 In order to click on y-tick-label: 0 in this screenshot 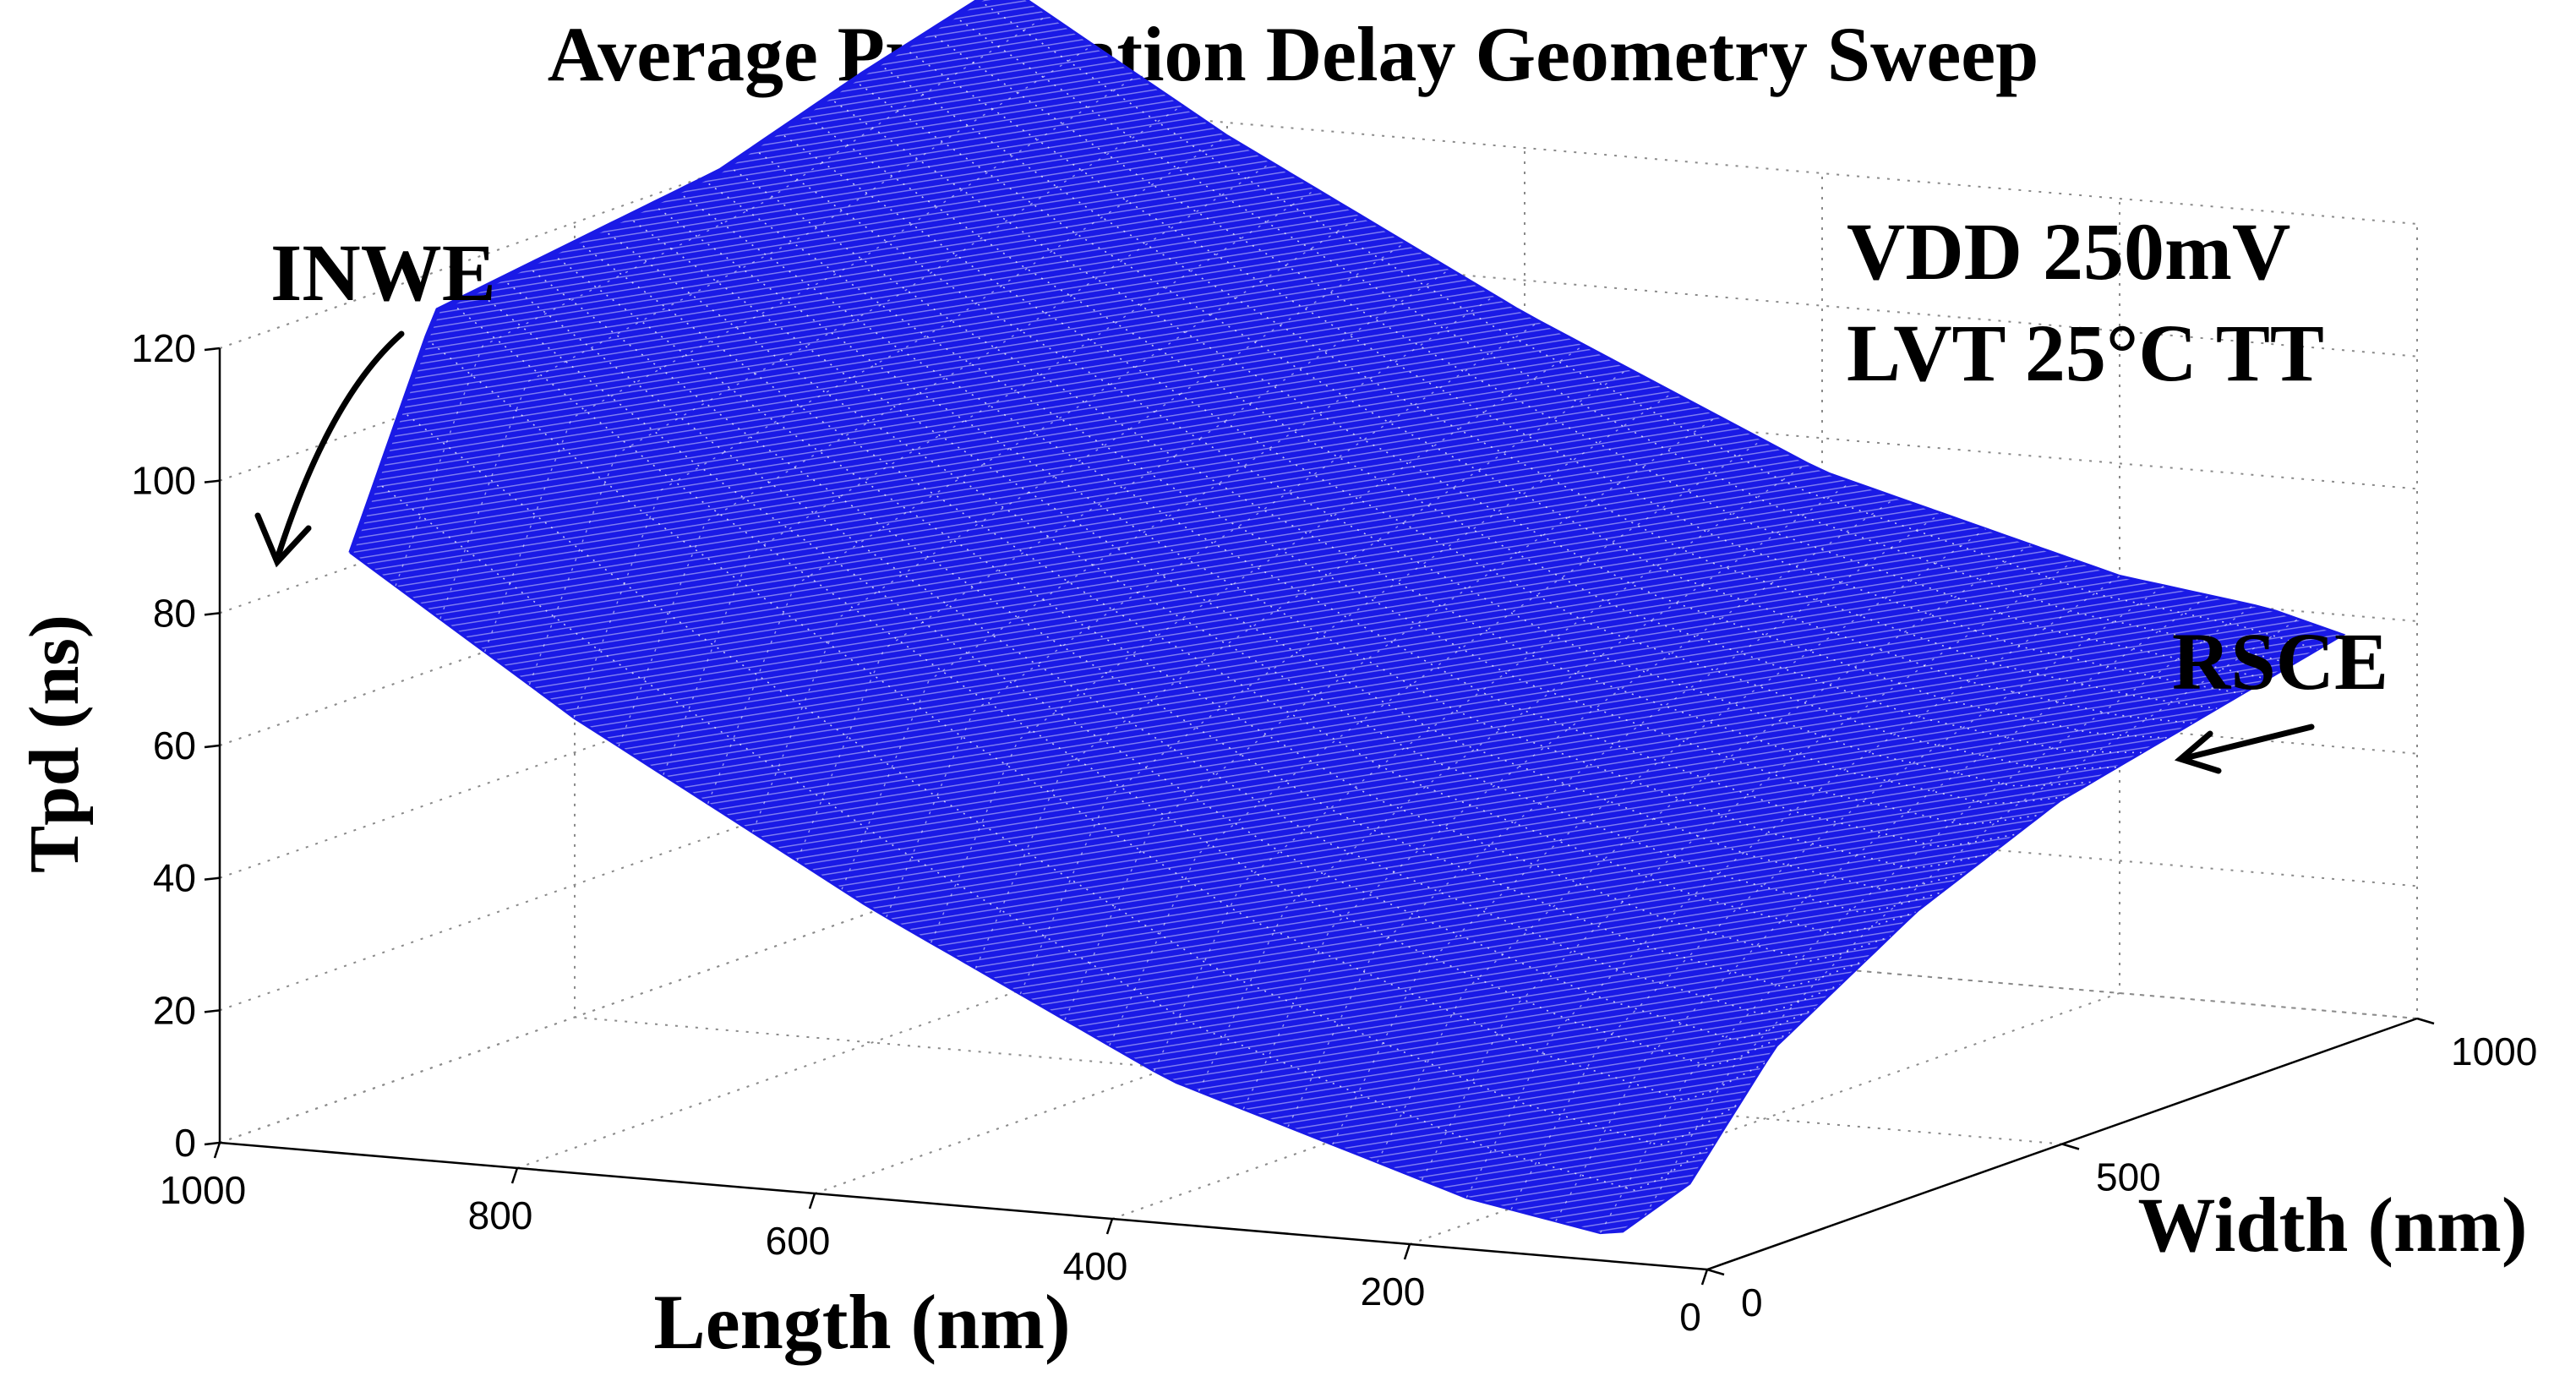, I will do `click(1752, 1302)`.